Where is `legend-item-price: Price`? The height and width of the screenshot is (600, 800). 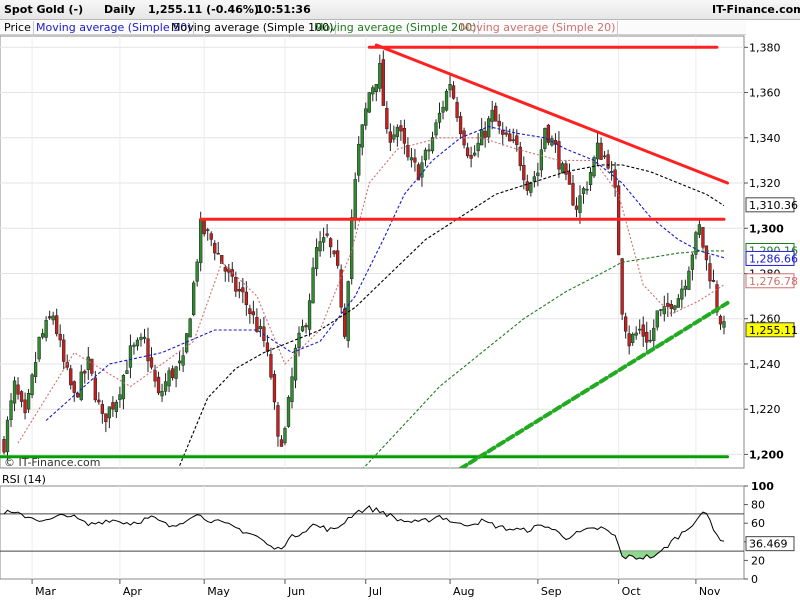
legend-item-price: Price is located at coordinates (18, 27).